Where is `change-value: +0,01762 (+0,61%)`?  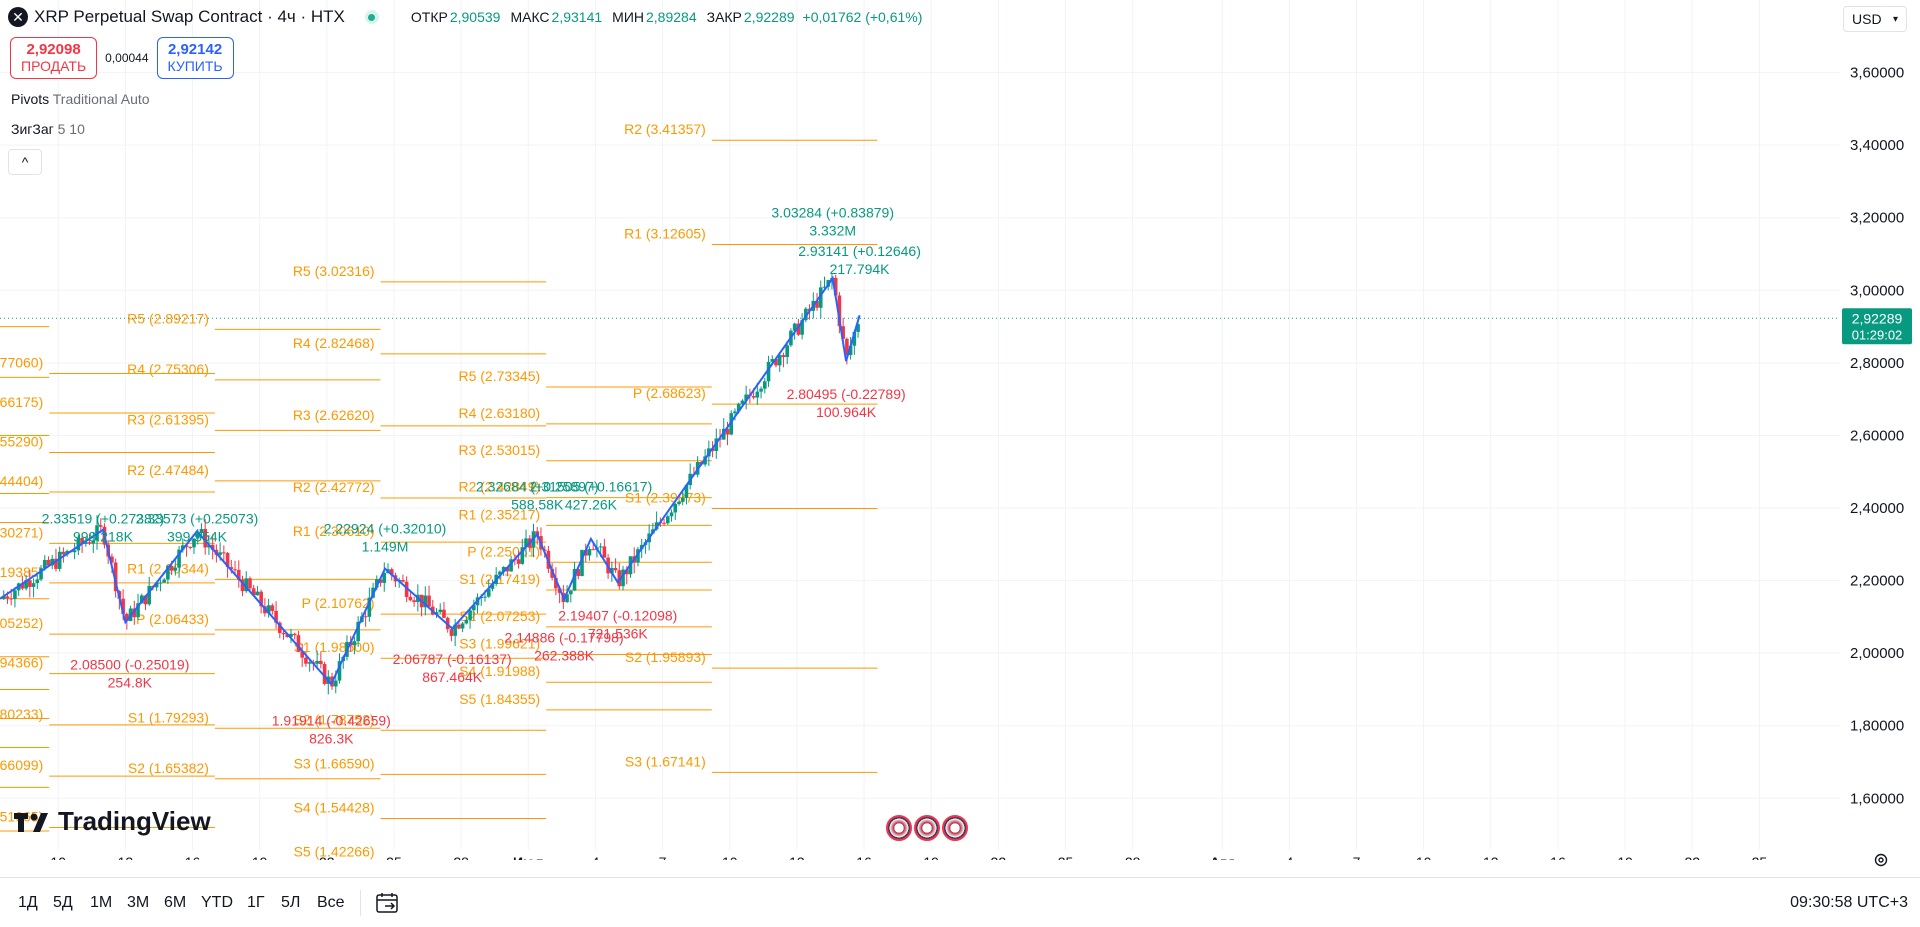 change-value: +0,01762 (+0,61%) is located at coordinates (862, 17).